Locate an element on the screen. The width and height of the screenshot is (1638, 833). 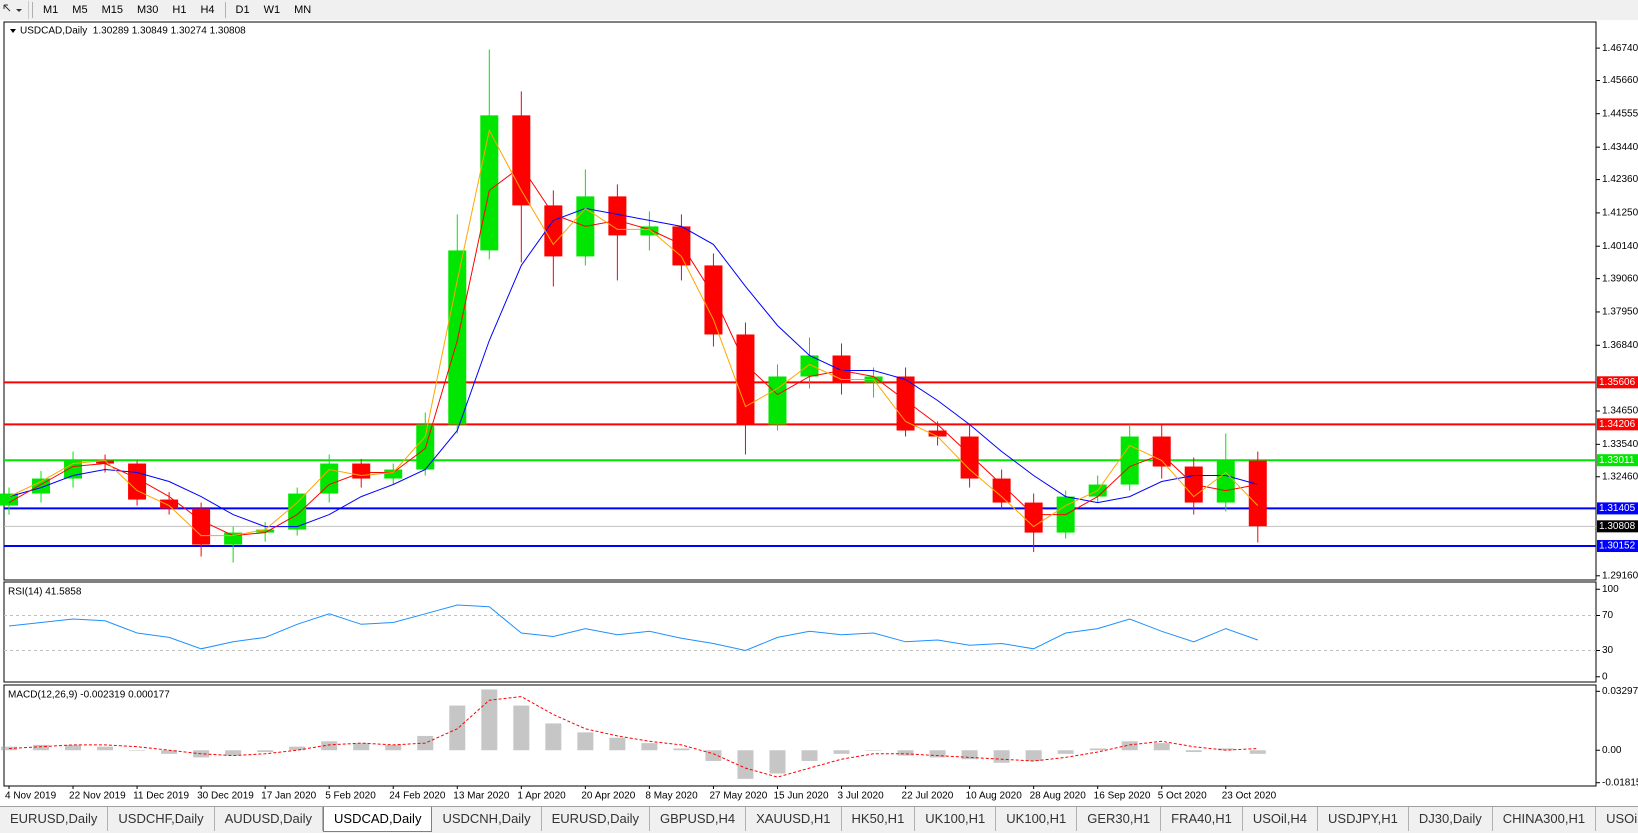
x-tick-label: 20 Apr 2020 is located at coordinates (608, 796).